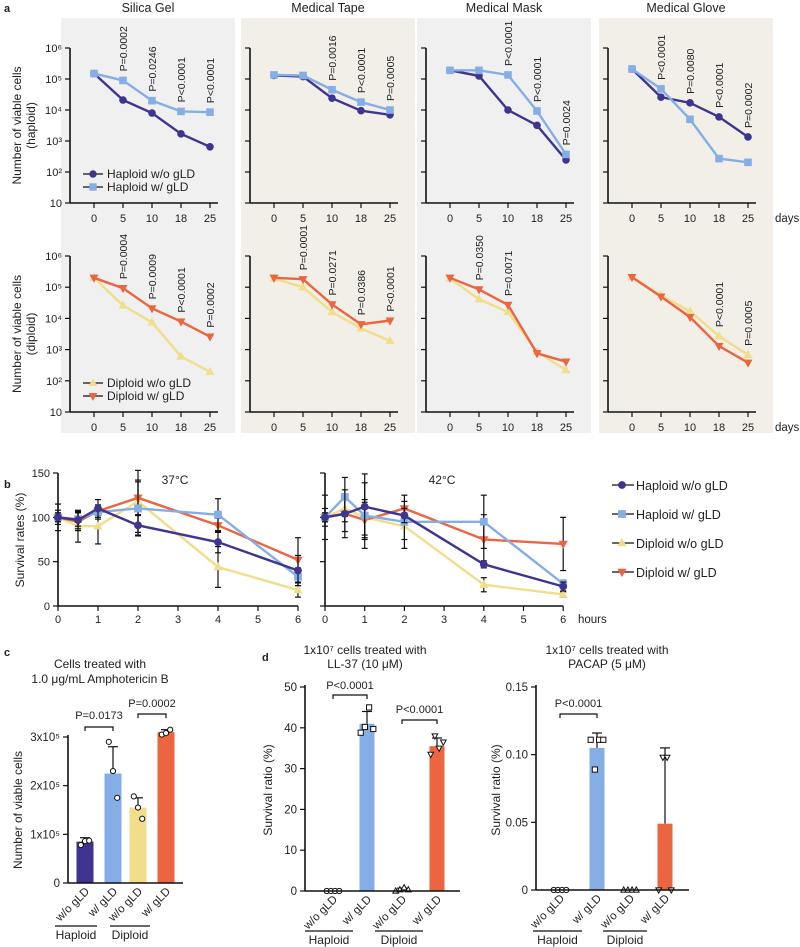 The height and width of the screenshot is (947, 800). What do you see at coordinates (592, 620) in the screenshot?
I see `x-axis-label: hours` at bounding box center [592, 620].